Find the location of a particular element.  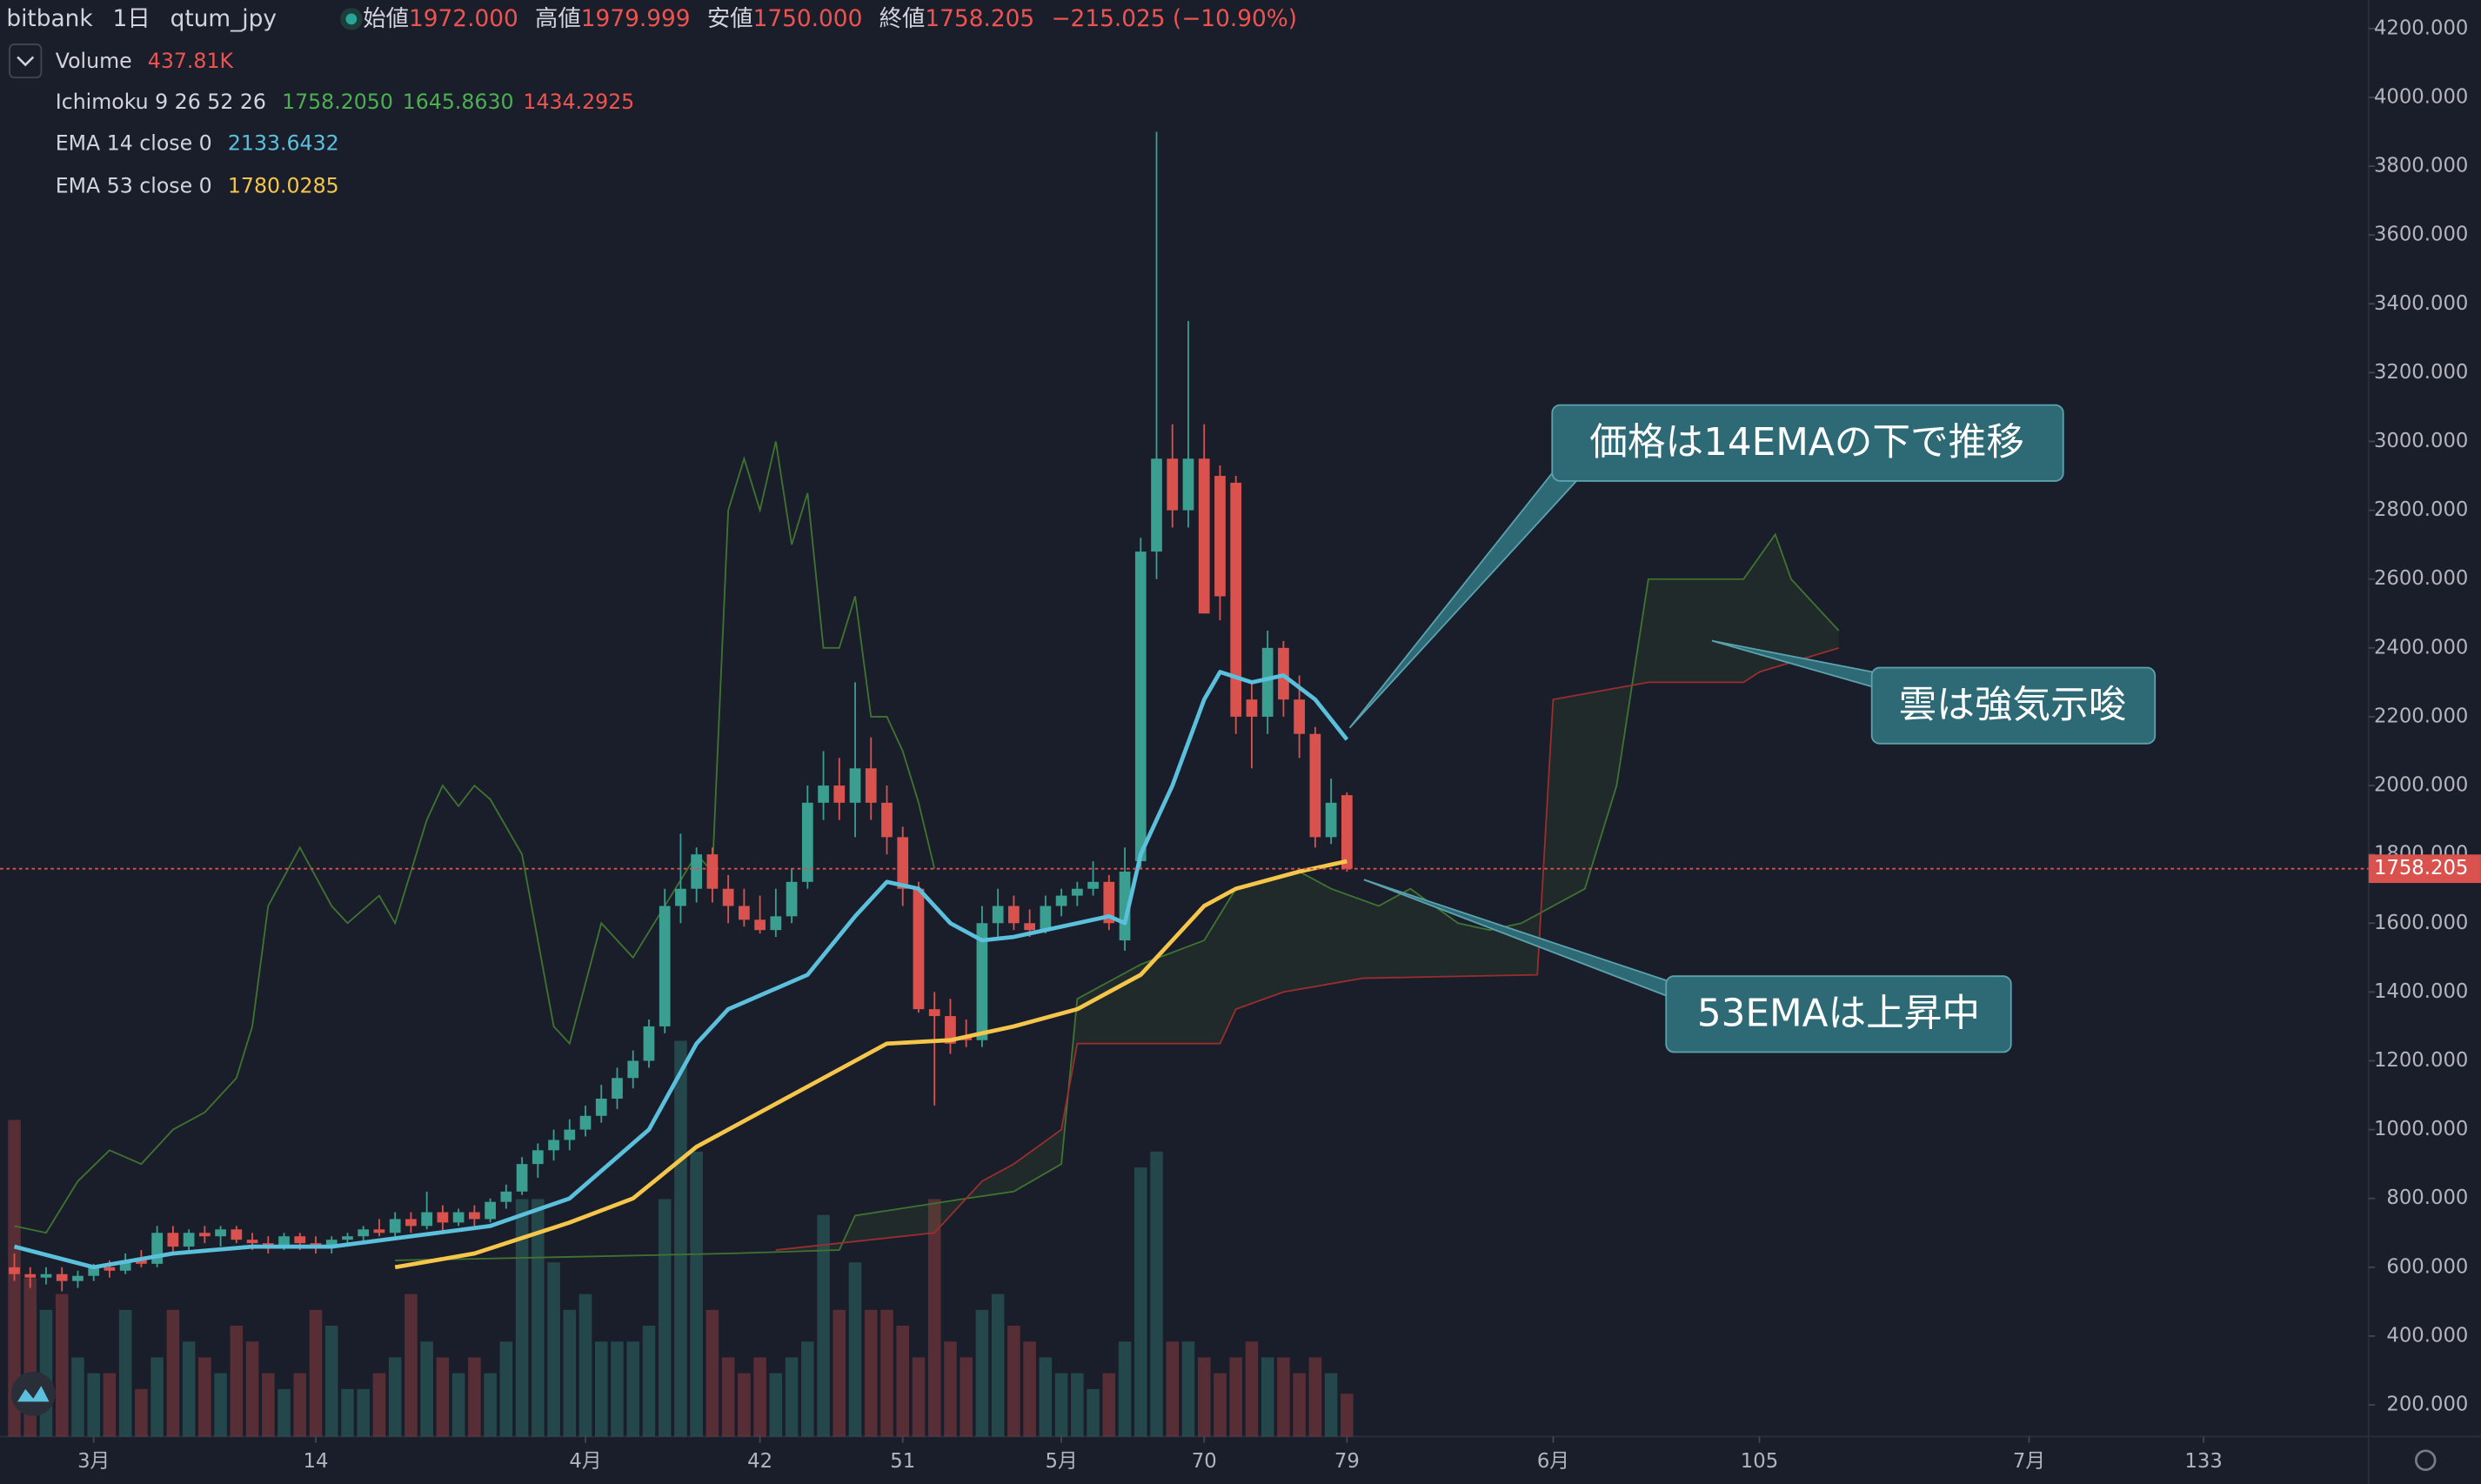

chevron-icon is located at coordinates (26, 61).